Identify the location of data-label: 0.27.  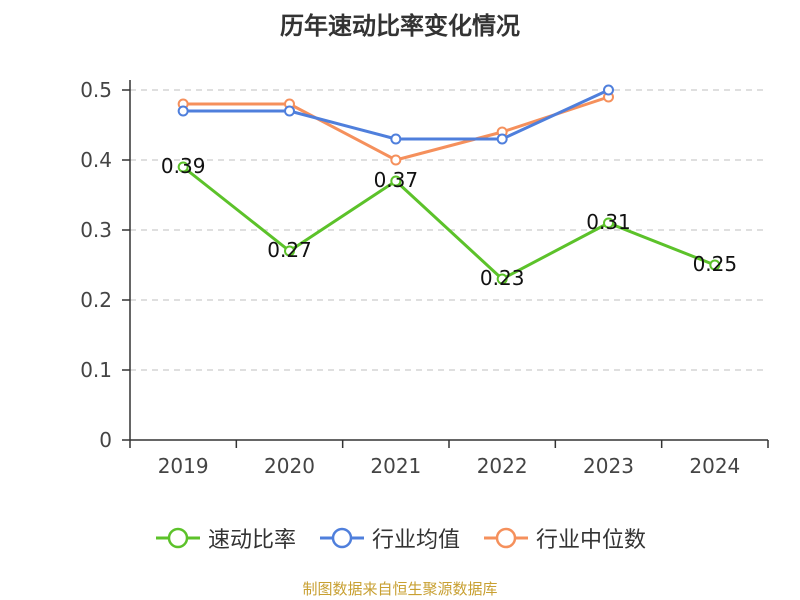
(289, 250).